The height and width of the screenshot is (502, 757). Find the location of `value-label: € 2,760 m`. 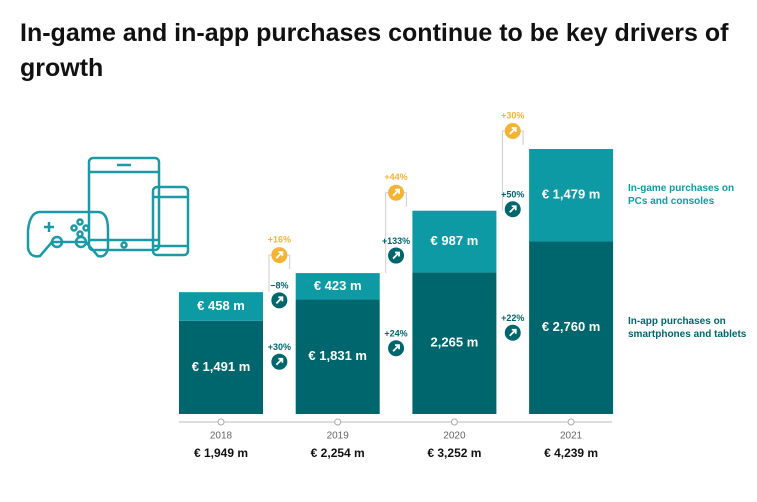

value-label: € 2,760 m is located at coordinates (571, 326).